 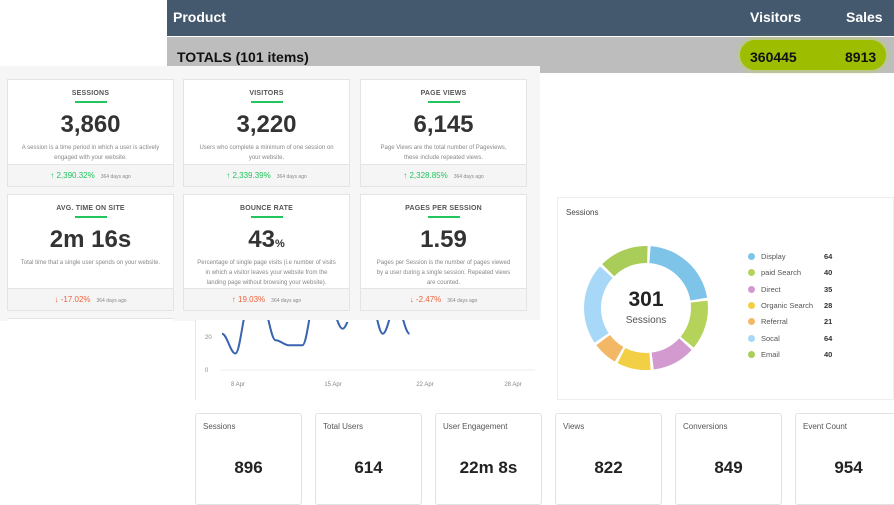 I want to click on legend-label: Email, so click(x=770, y=354).